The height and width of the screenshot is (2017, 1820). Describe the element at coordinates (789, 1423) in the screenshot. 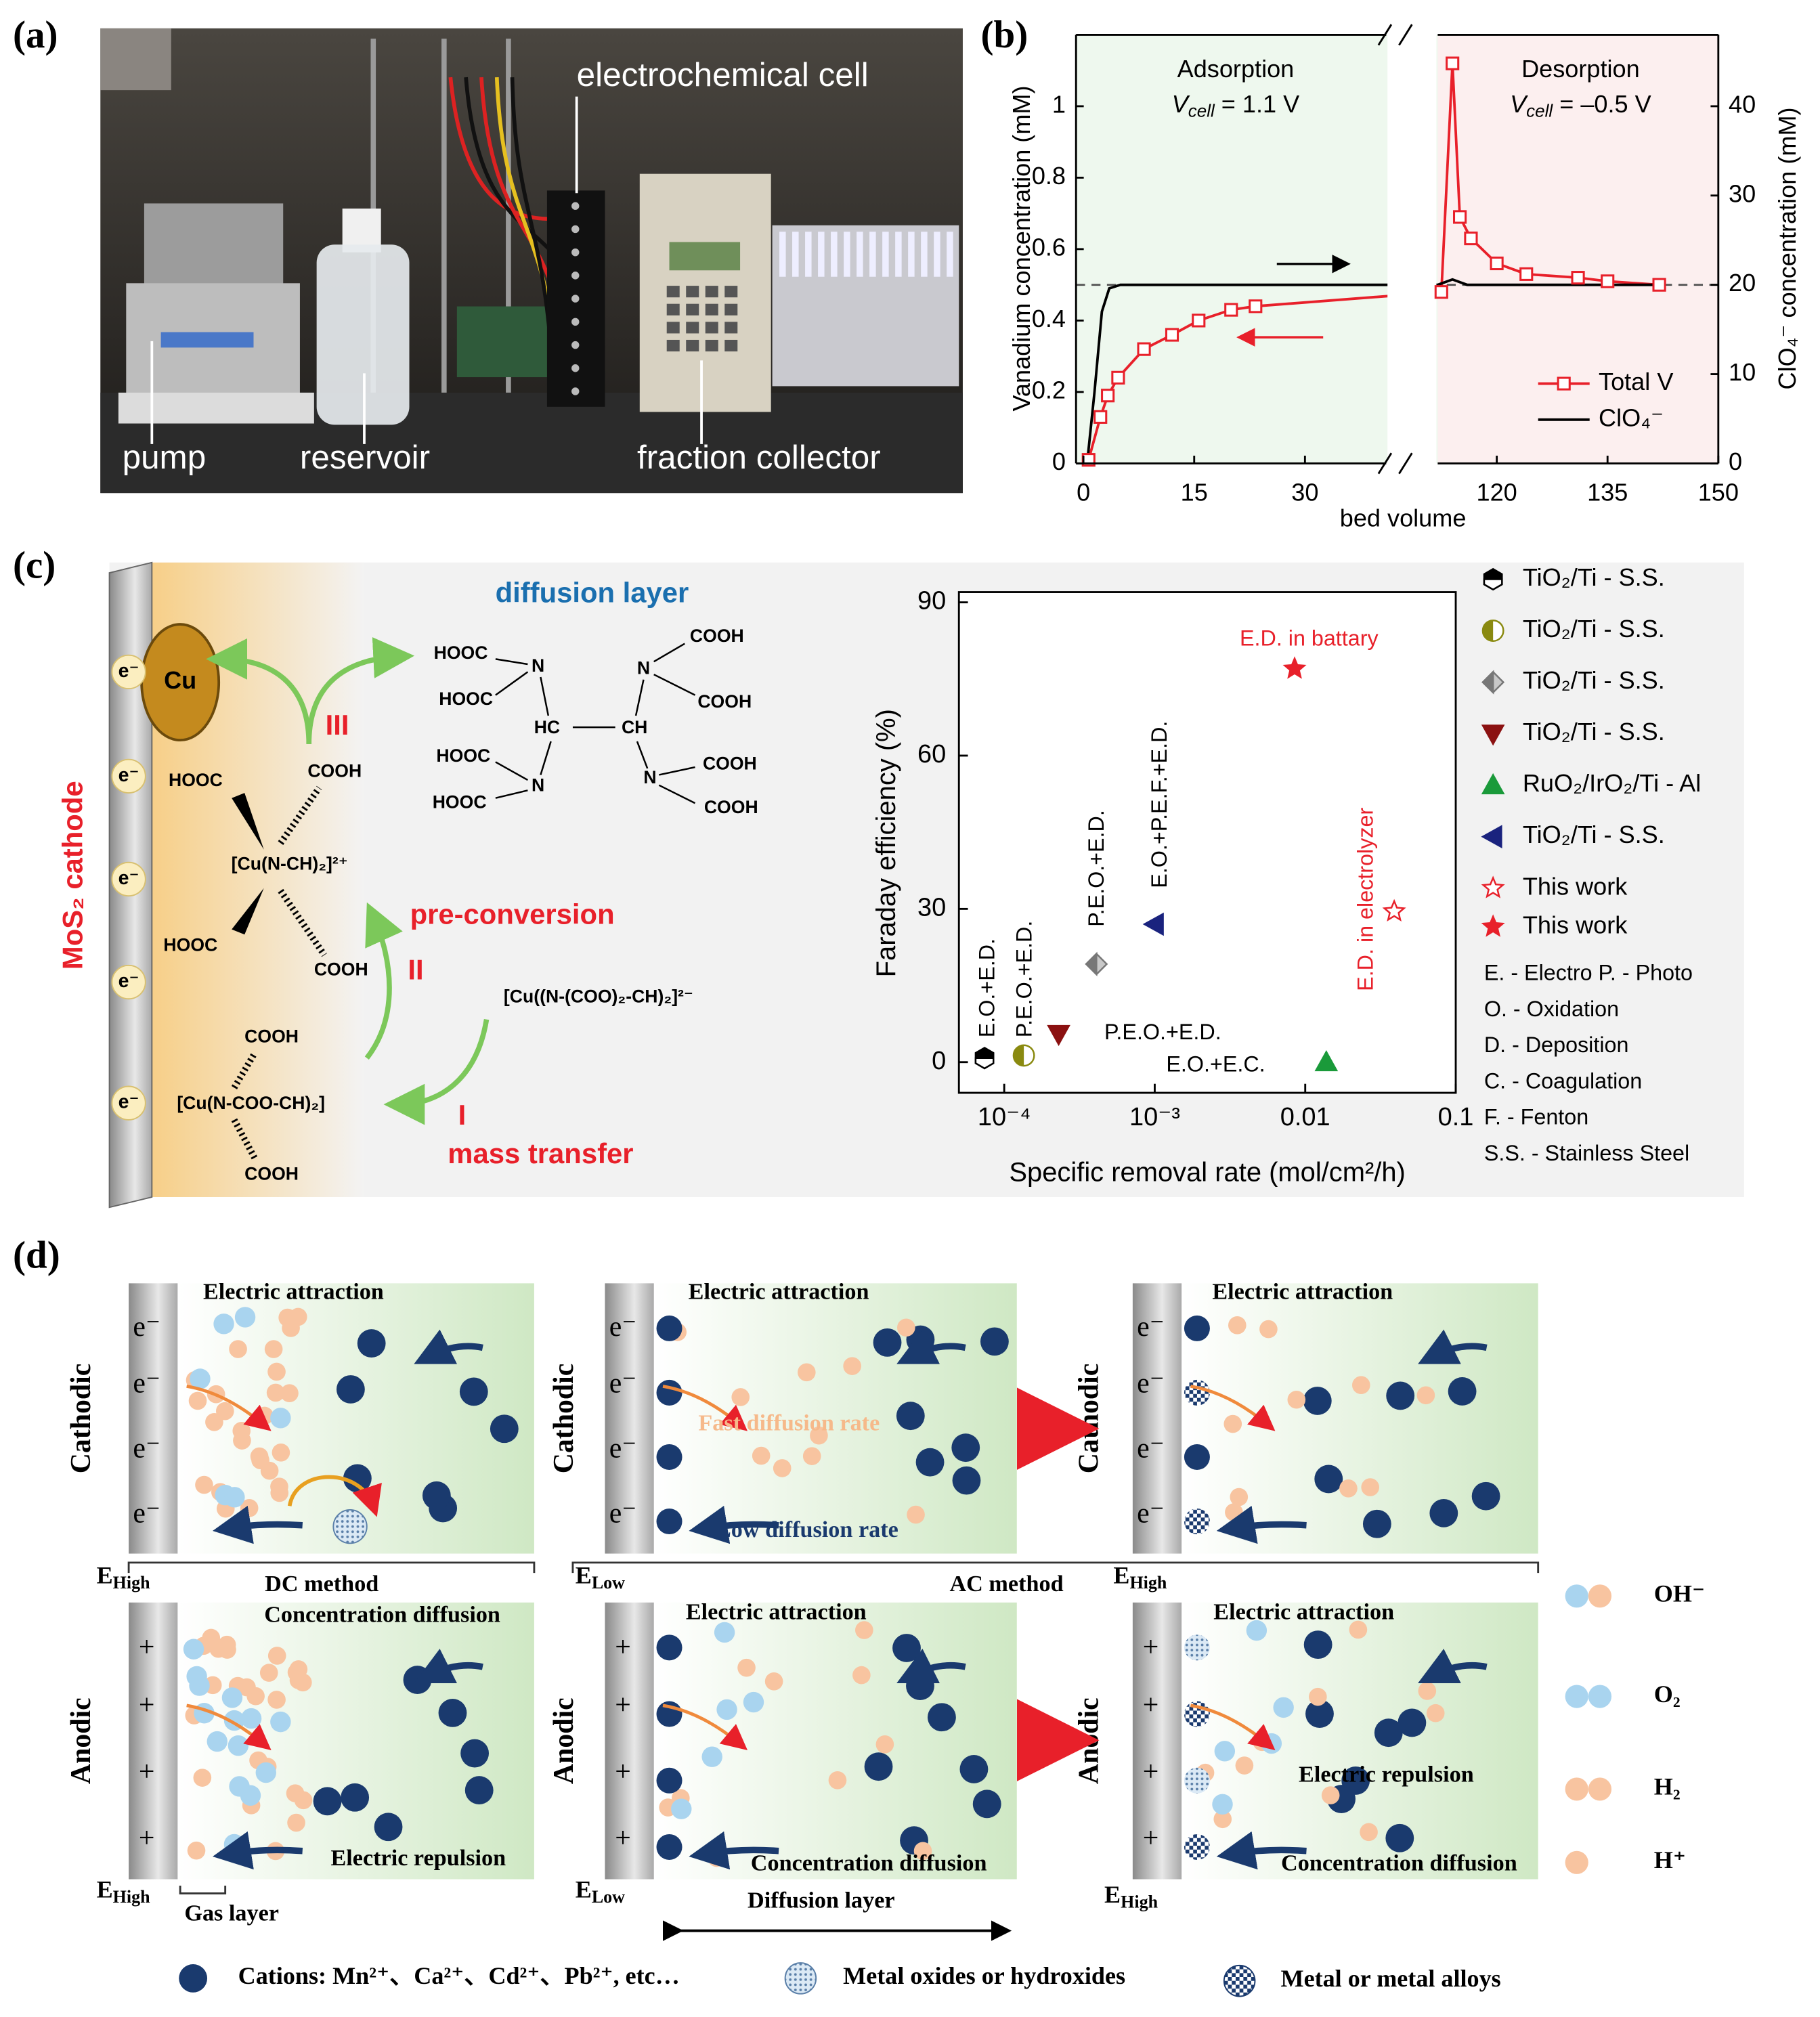

I see `rate-label: Fast diffusion rate` at that location.